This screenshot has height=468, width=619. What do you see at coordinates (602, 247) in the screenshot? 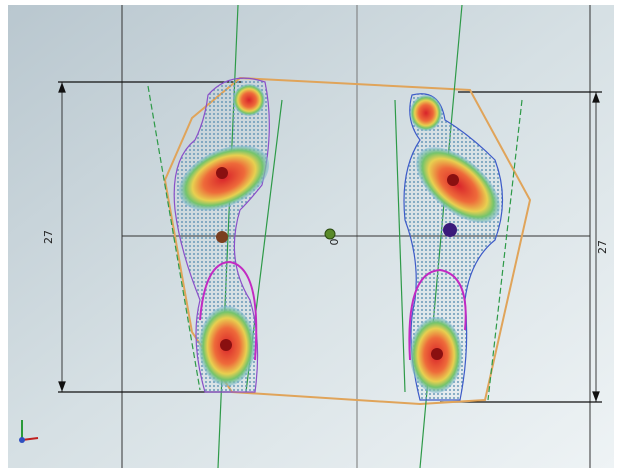
I see `right-dimension: 27` at bounding box center [602, 247].